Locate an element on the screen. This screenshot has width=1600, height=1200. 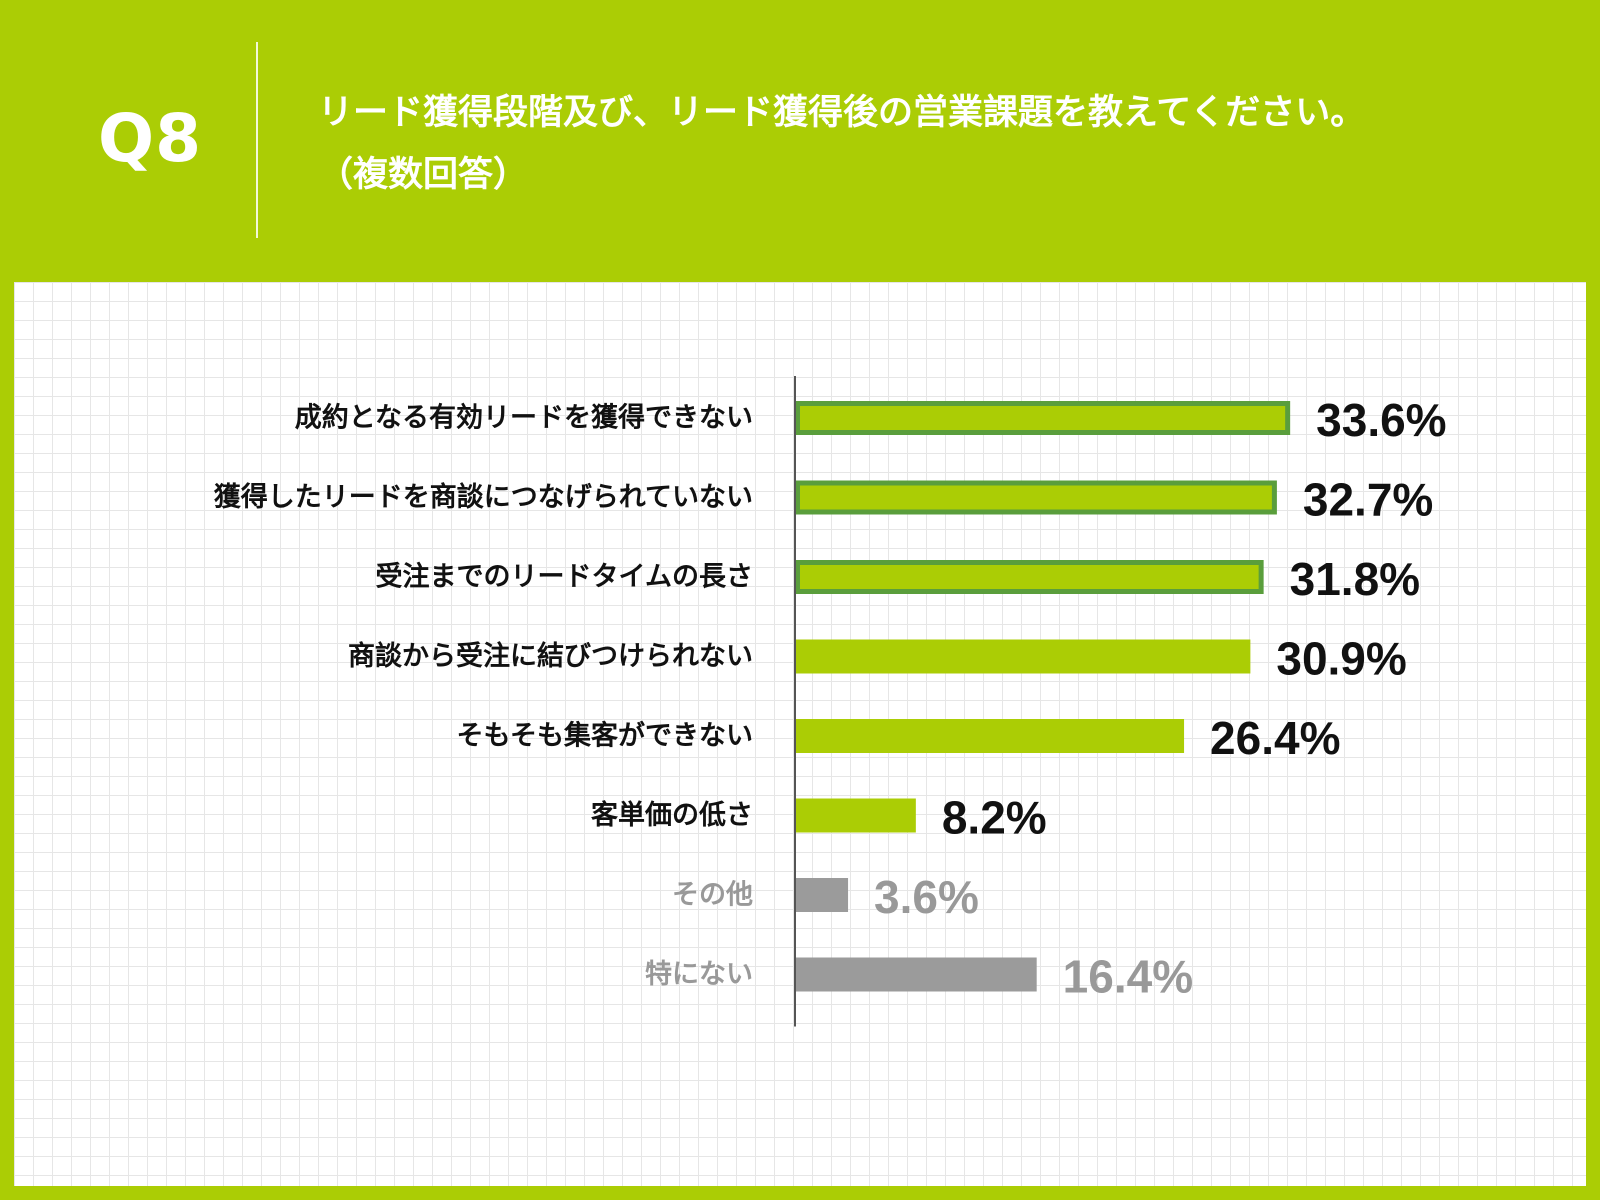
question-number: Q8 is located at coordinates (150, 138).